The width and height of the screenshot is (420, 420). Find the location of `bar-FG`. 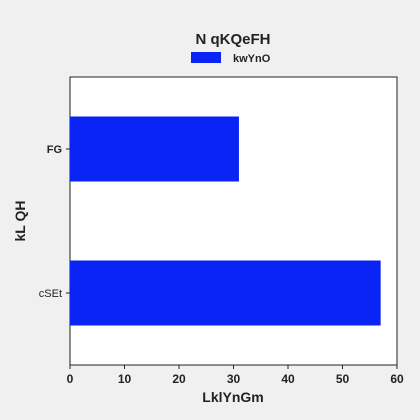

bar-FG is located at coordinates (154, 149).